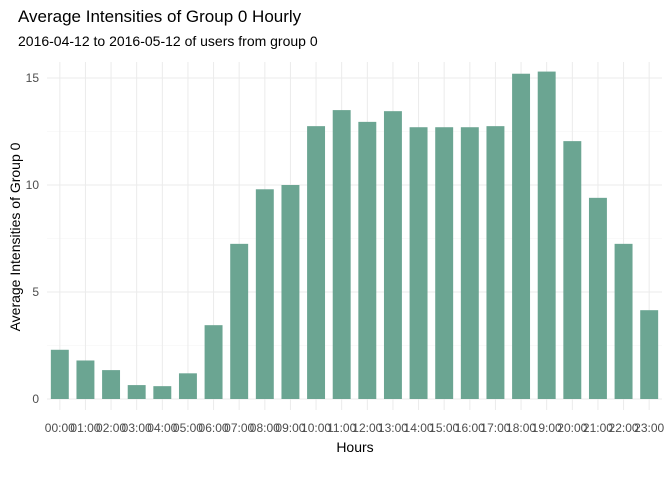  Describe the element at coordinates (137, 428) in the screenshot. I see `x-tick-label: 03:00` at that location.